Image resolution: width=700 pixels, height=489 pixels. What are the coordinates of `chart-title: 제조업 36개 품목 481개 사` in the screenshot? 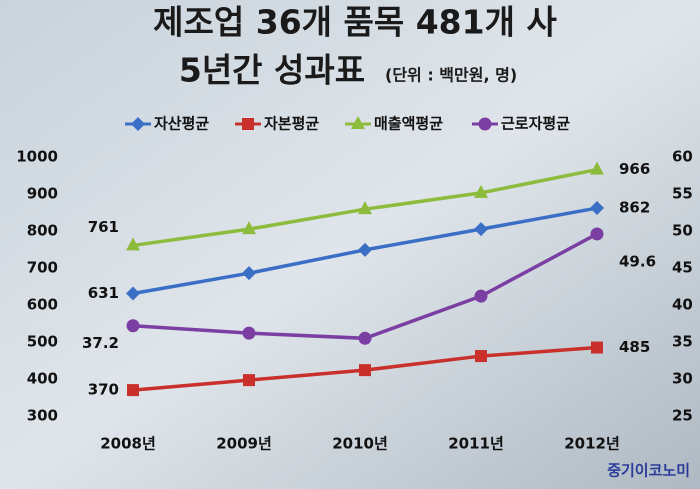 It's located at (355, 22).